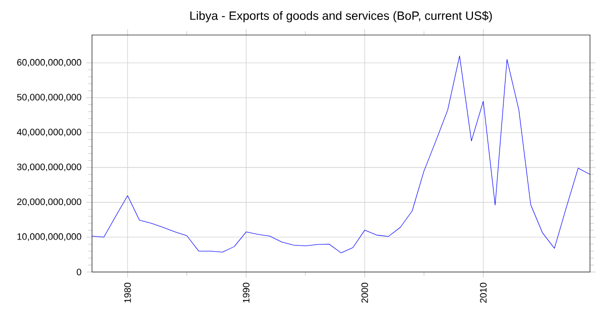 The width and height of the screenshot is (600, 315). I want to click on chart-title: Libya - Exports of goods and services (BoP, current US$), so click(341, 16).